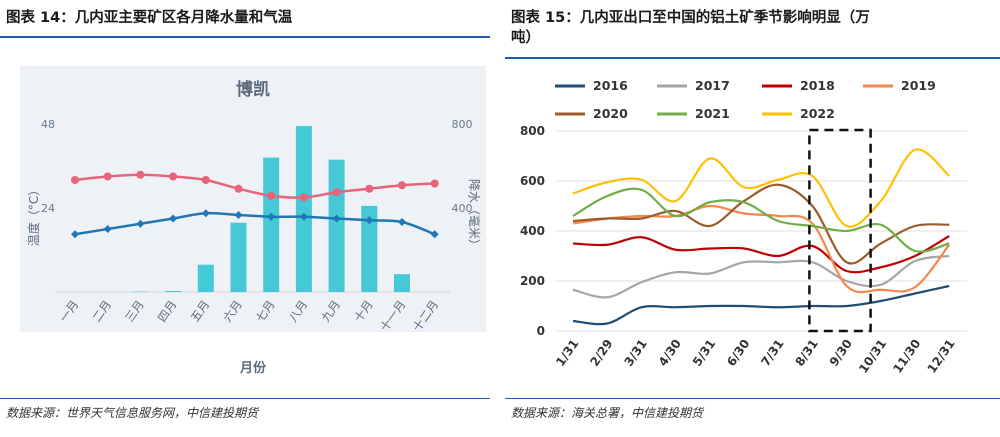 Image resolution: width=1000 pixels, height=437 pixels. I want to click on x-tick-label: 7/31, so click(772, 353).